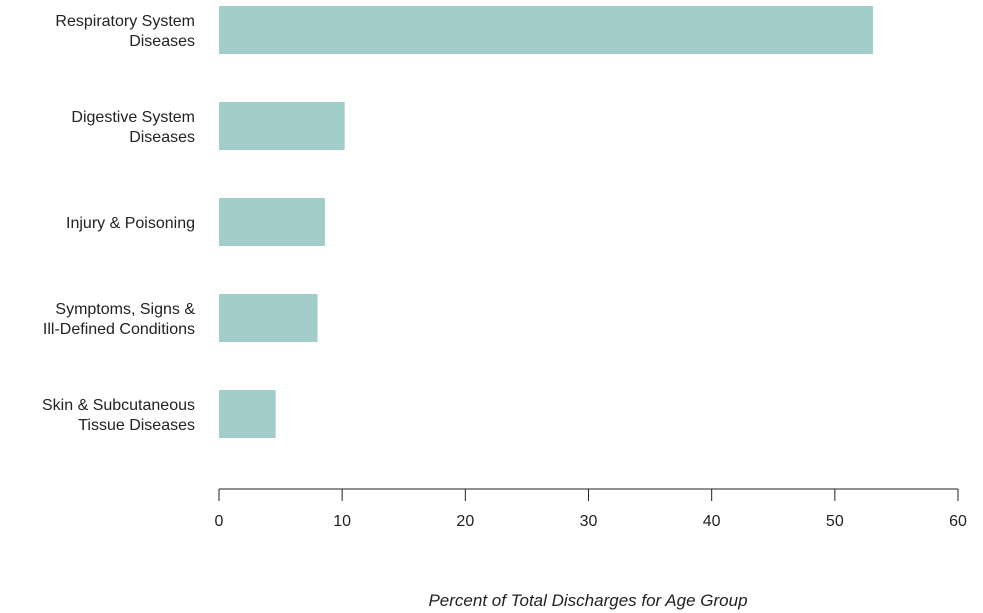  I want to click on x-tick-label-4: 40, so click(712, 521).